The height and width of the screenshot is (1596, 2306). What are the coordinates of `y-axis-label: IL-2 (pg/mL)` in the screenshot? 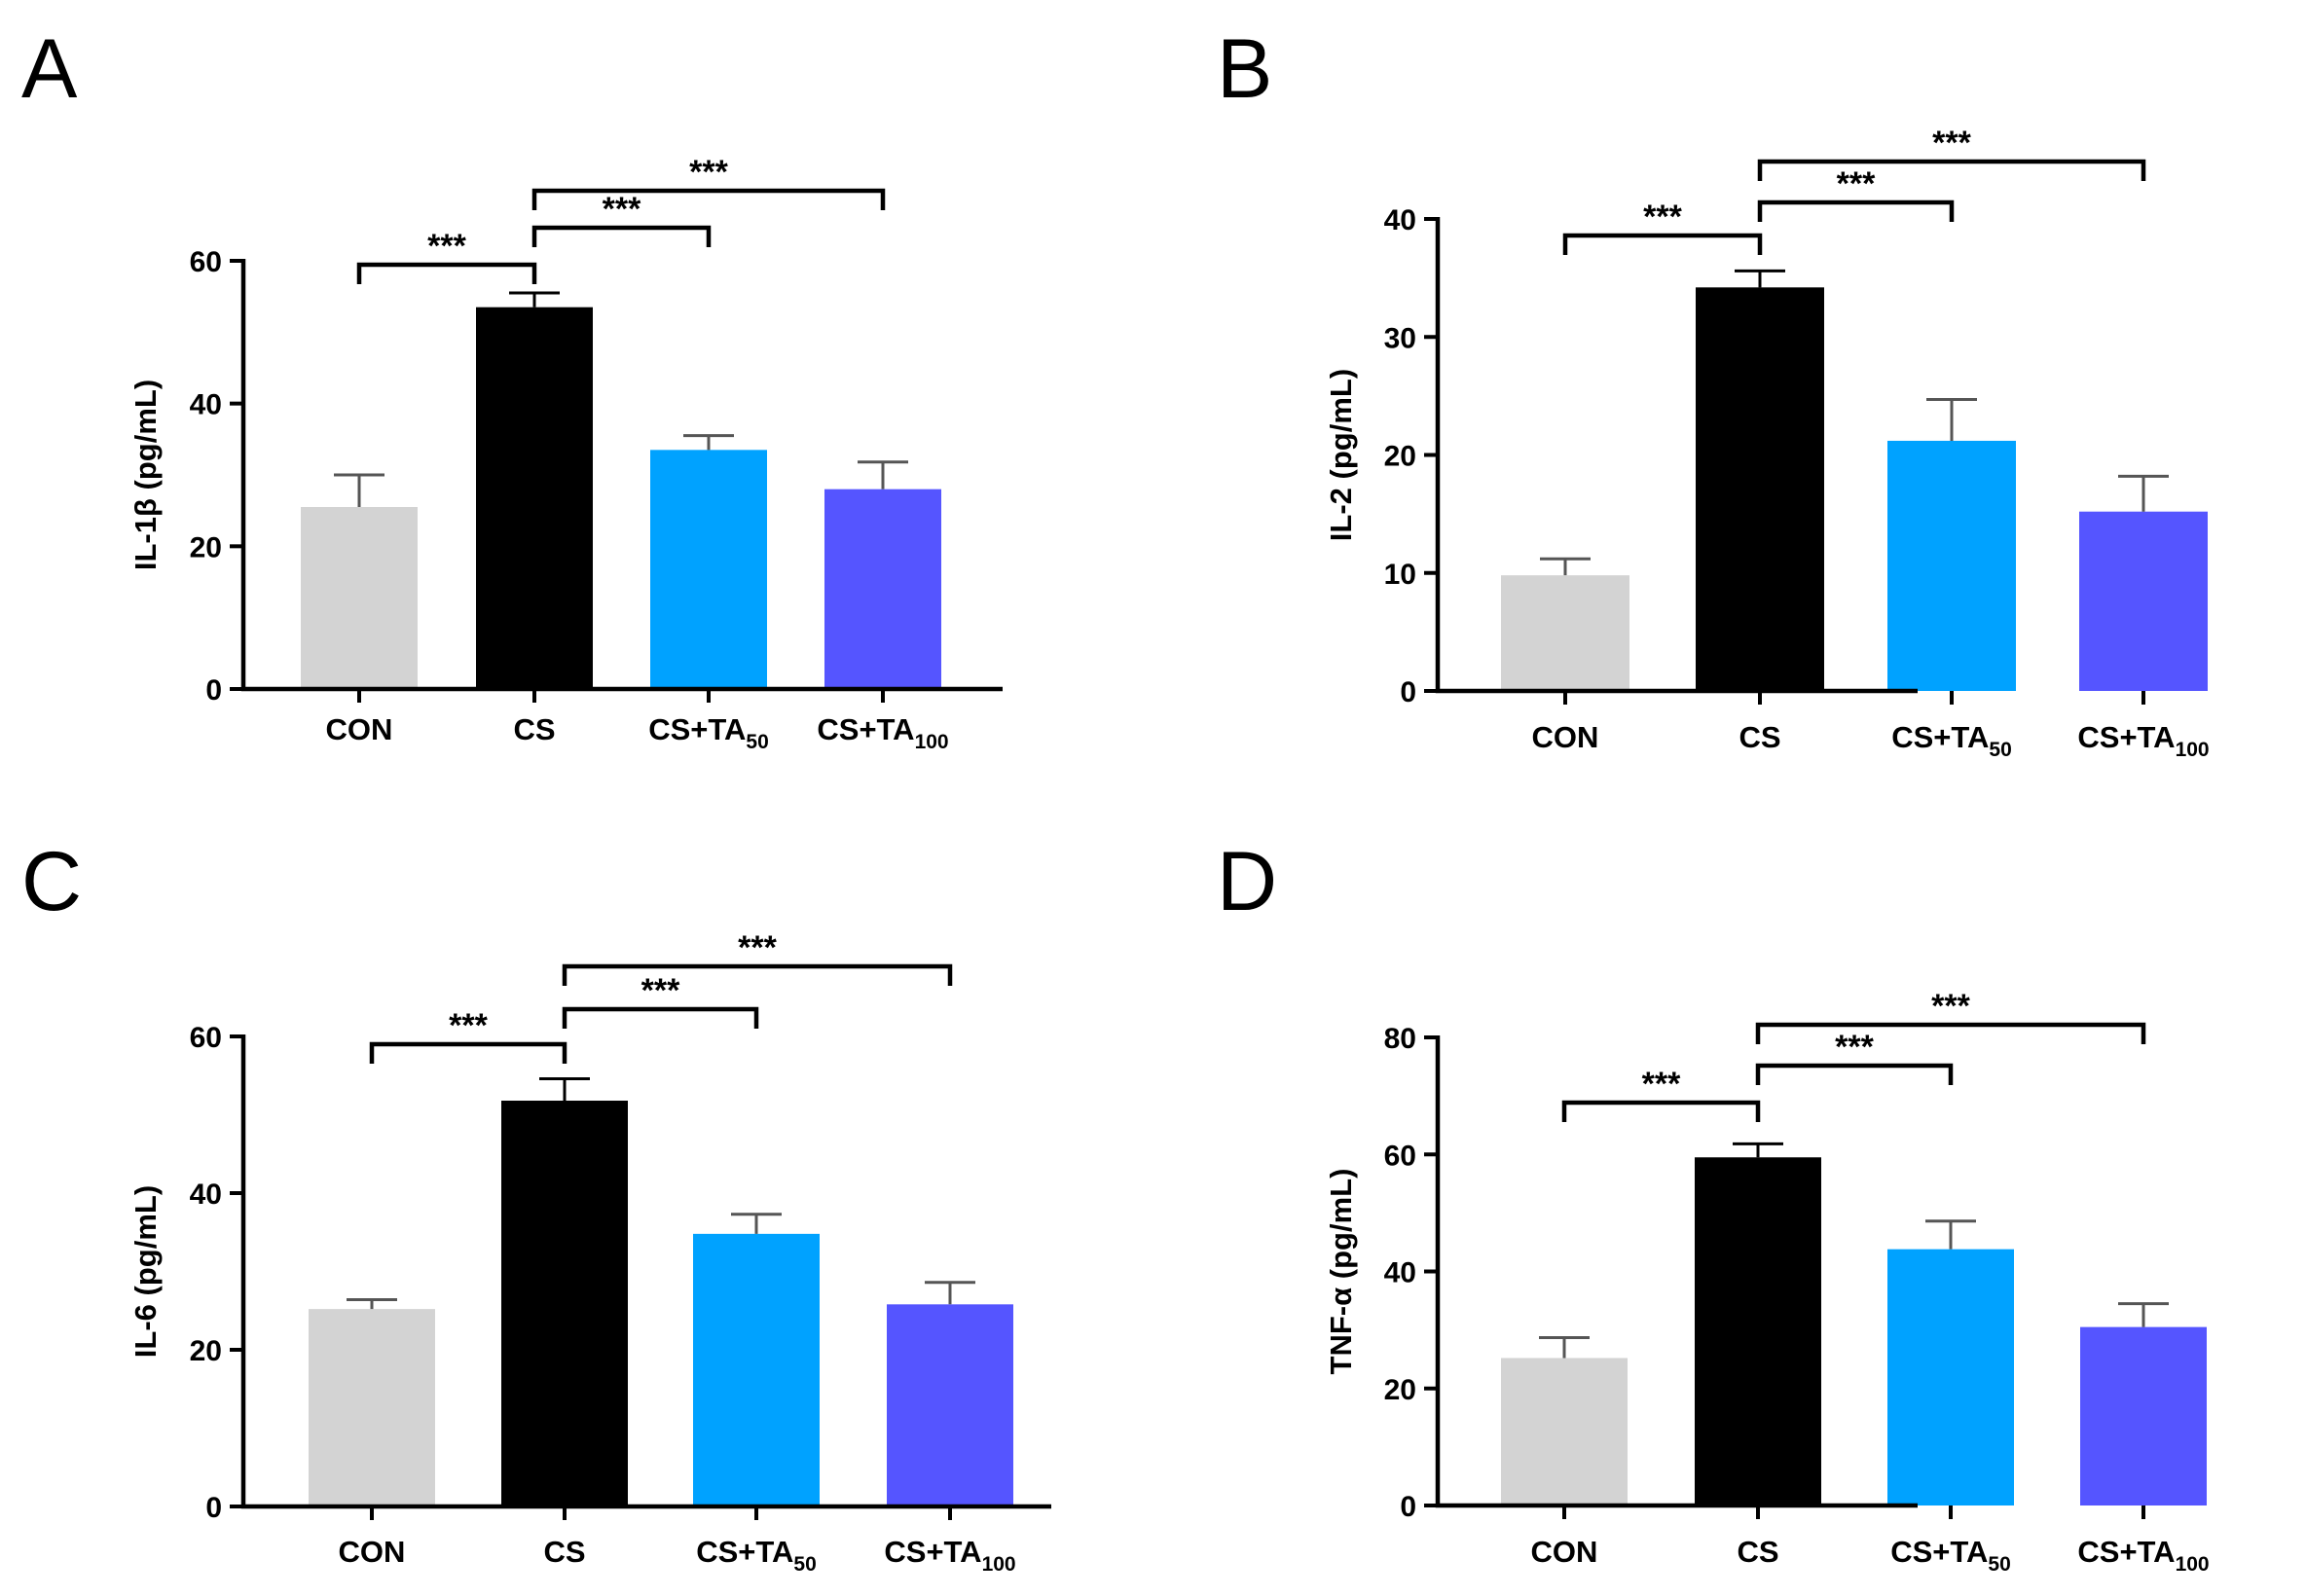 It's located at (1341, 455).